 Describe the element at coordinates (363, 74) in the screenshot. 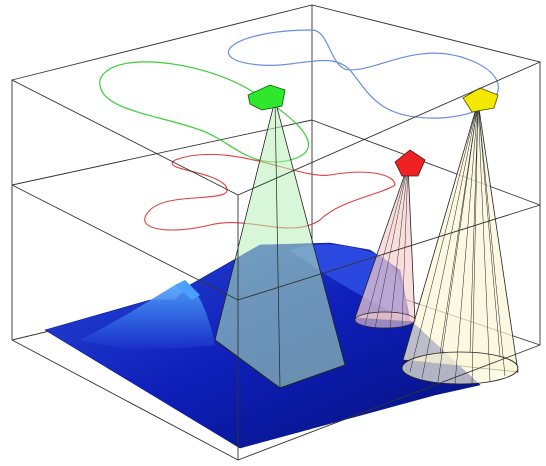

I see `blue-curve` at that location.